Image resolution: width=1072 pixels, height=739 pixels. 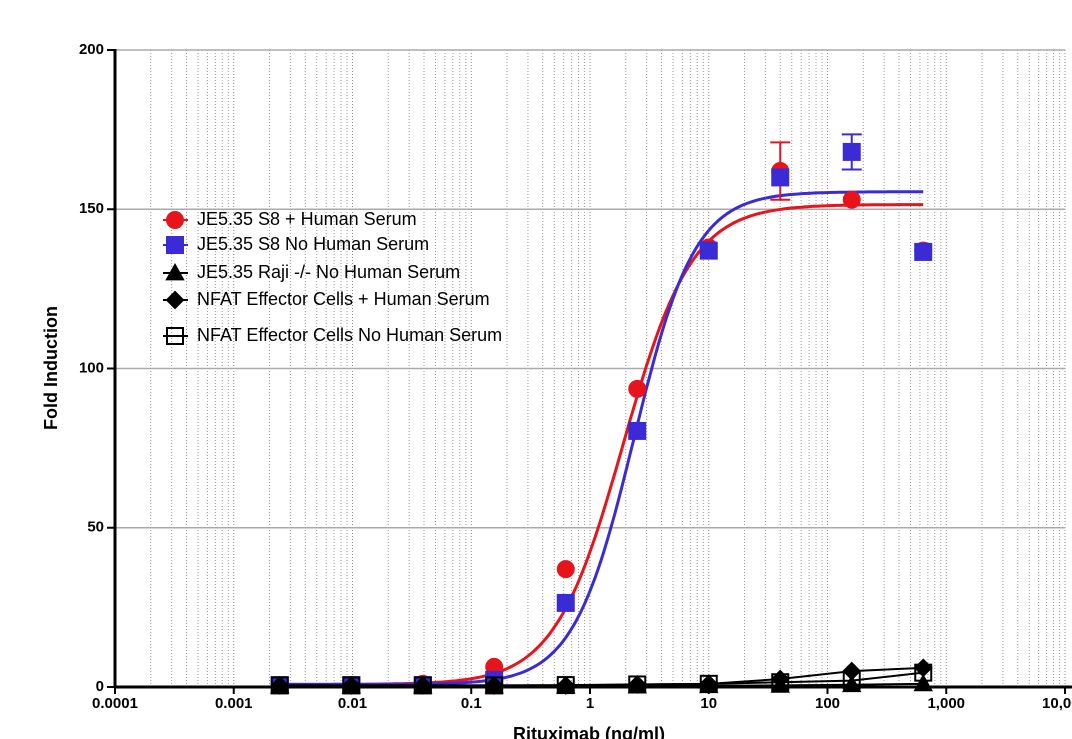 What do you see at coordinates (827, 703) in the screenshot?
I see `x-tick-label: 100` at bounding box center [827, 703].